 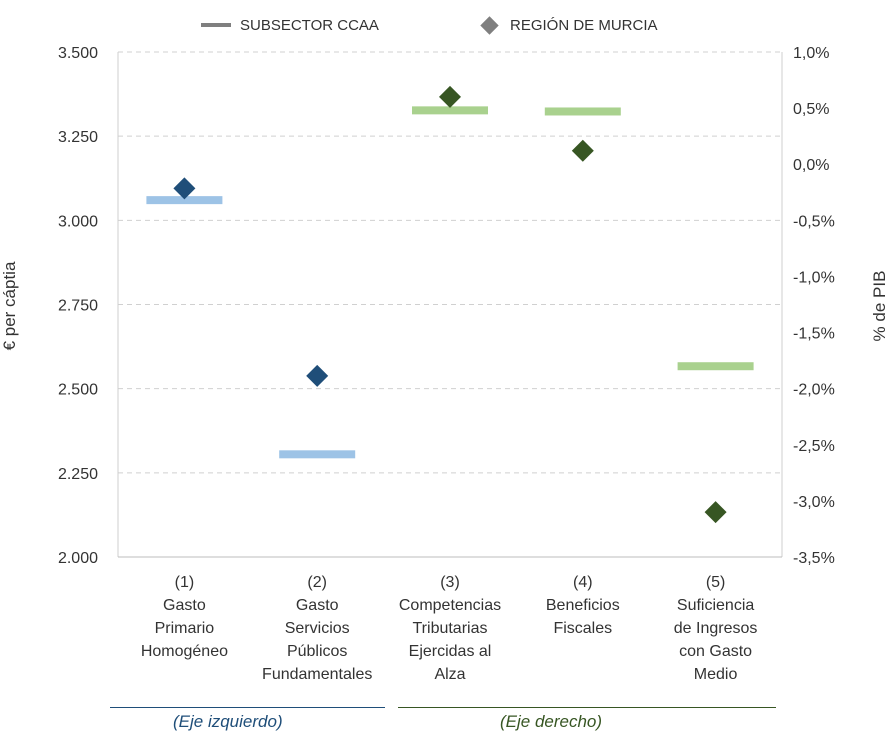 What do you see at coordinates (811, 53) in the screenshot?
I see `y-right-tick-label: 1,0%` at bounding box center [811, 53].